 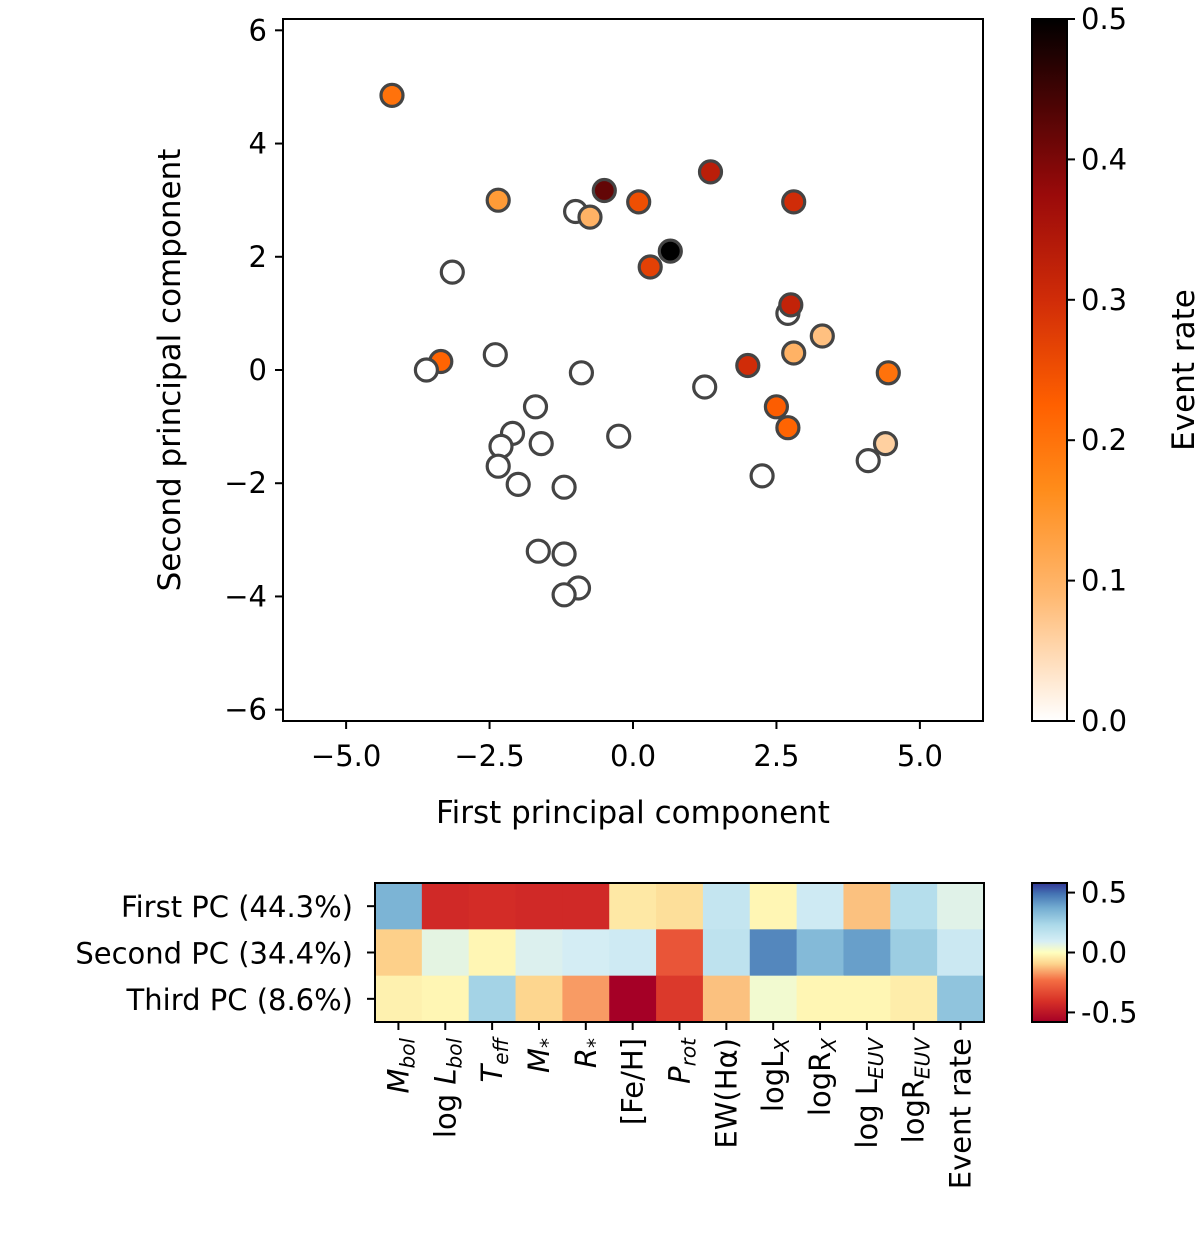 What do you see at coordinates (822, 1076) in the screenshot?
I see `heatmap-column-label: logRX` at bounding box center [822, 1076].